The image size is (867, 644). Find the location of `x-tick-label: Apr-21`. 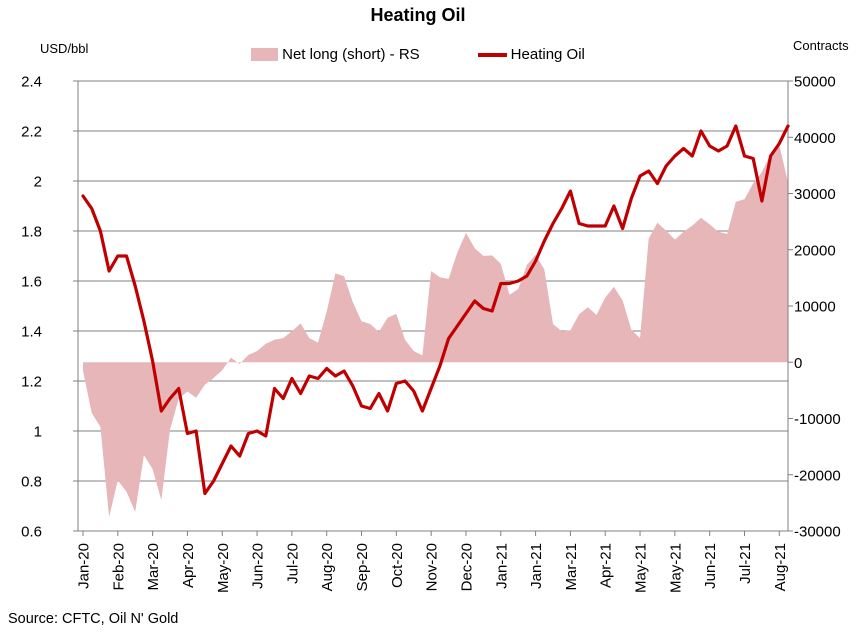

x-tick-label: Apr-21 is located at coordinates (606, 565).